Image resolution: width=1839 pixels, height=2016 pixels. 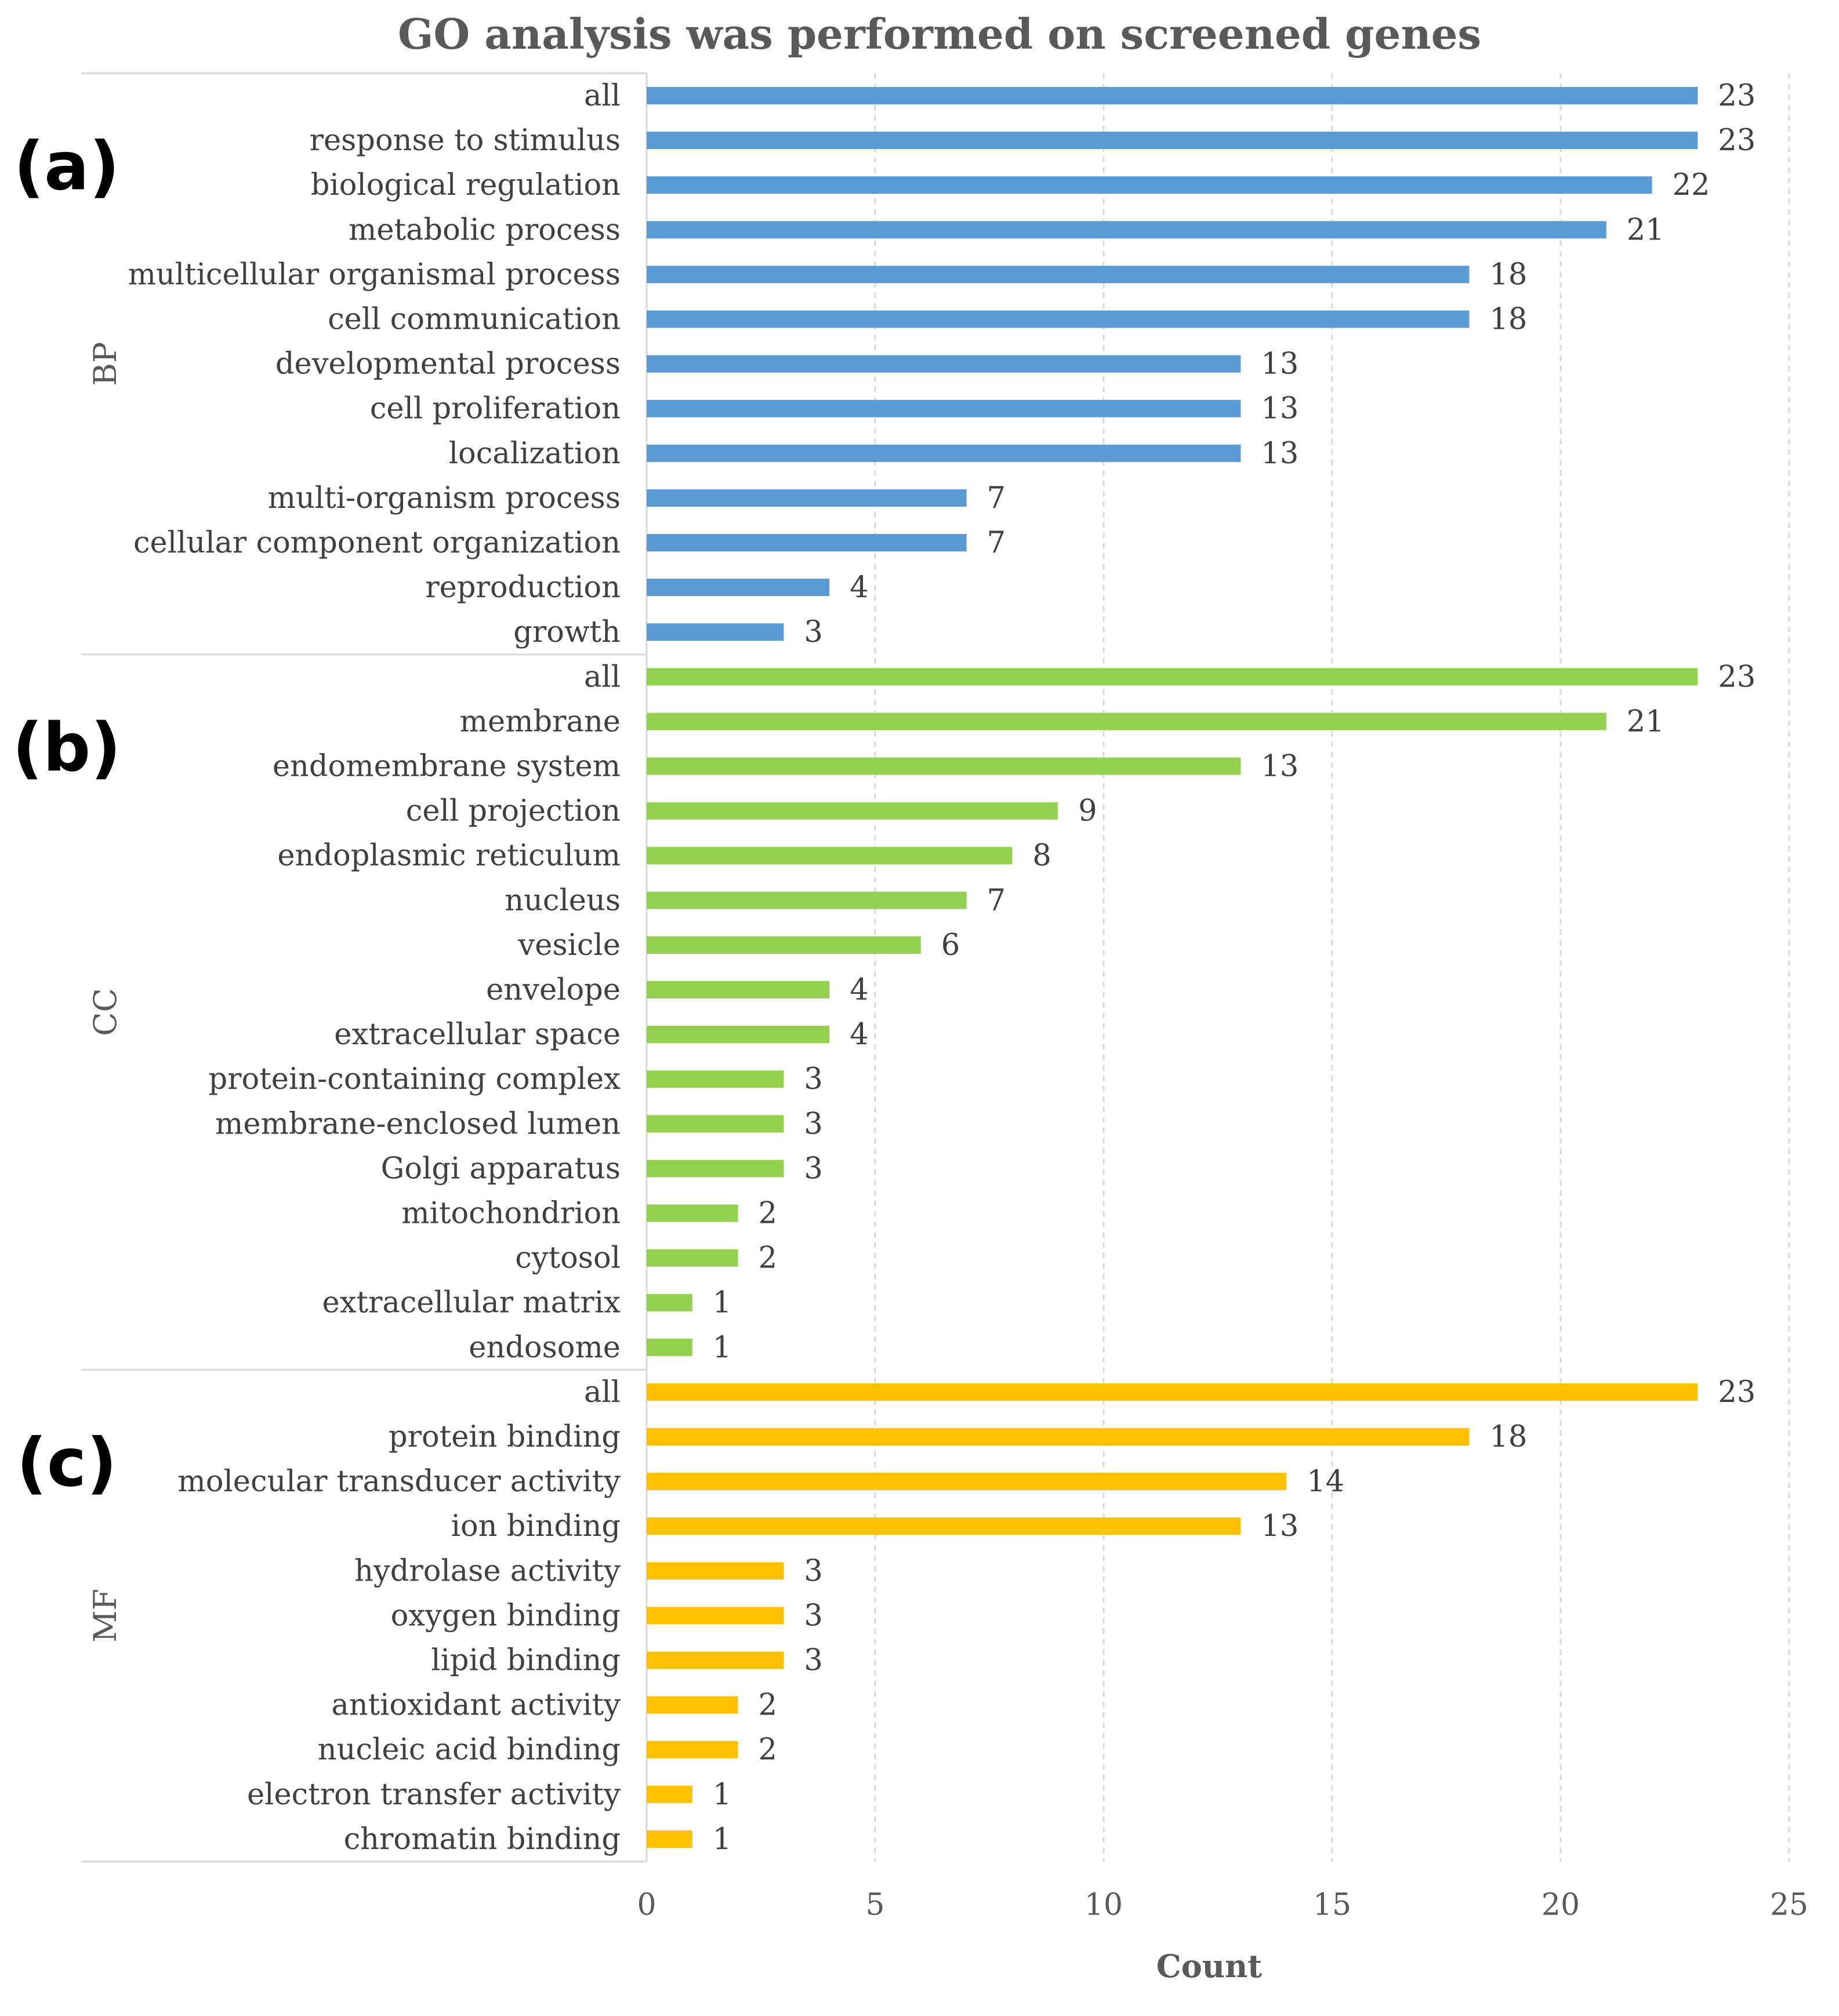 I want to click on category-label: electron transfer activity, so click(x=434, y=1795).